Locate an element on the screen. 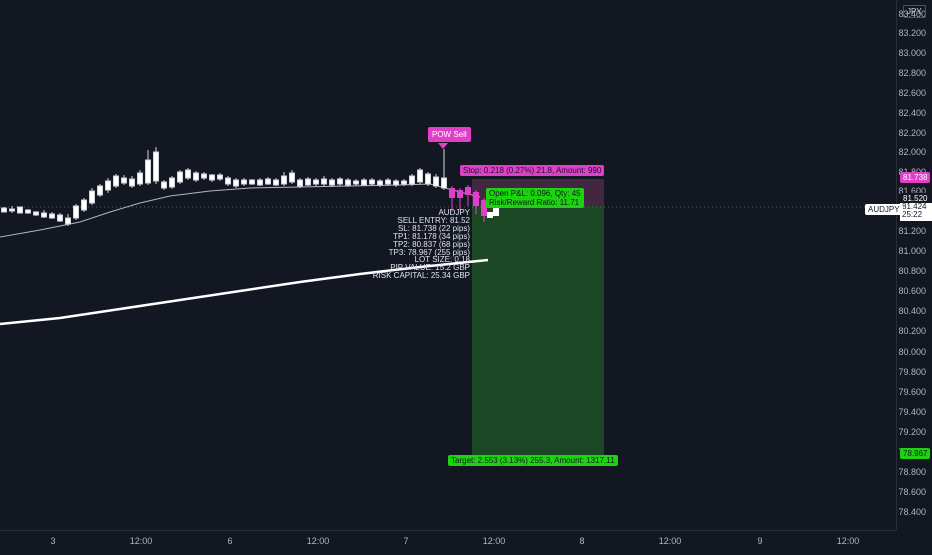  trade-info-line: TP3: 78.967 (255 pips) is located at coordinates (429, 252).